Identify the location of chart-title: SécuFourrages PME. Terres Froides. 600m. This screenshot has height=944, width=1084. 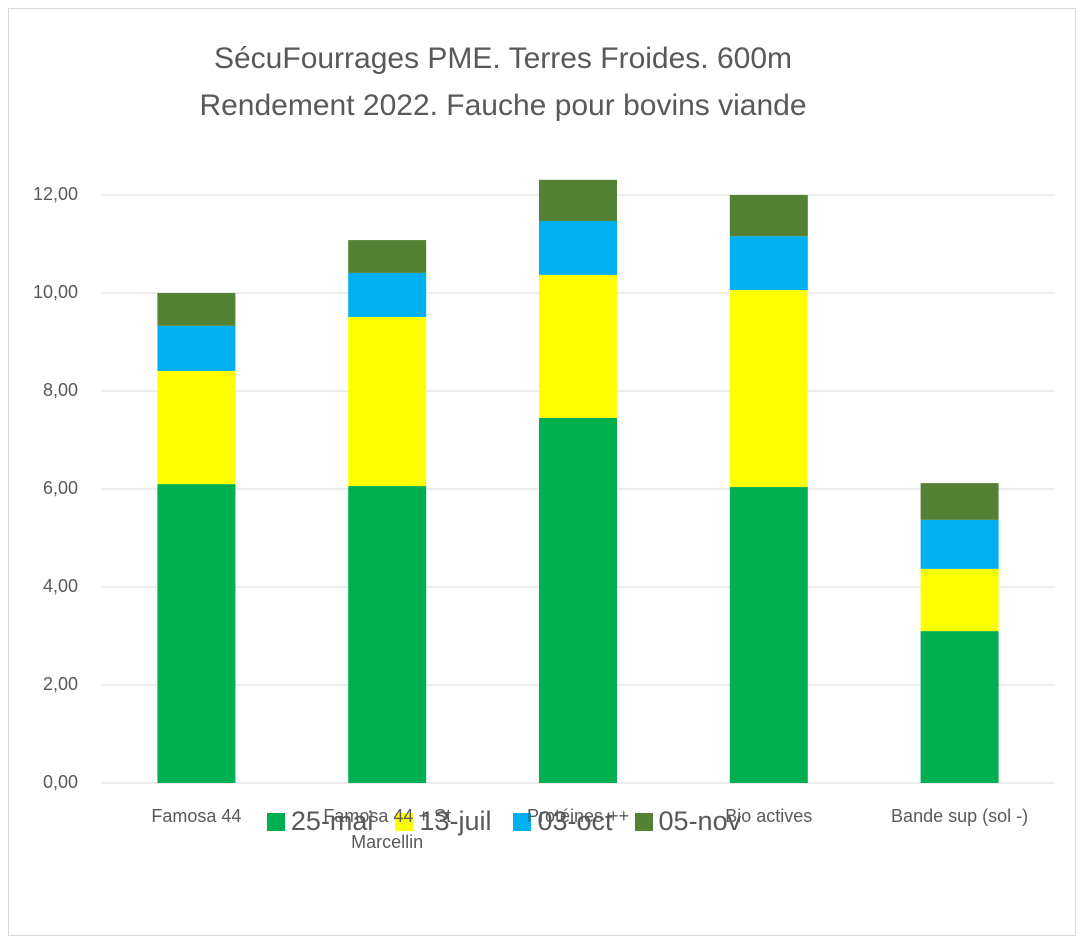
(503, 58).